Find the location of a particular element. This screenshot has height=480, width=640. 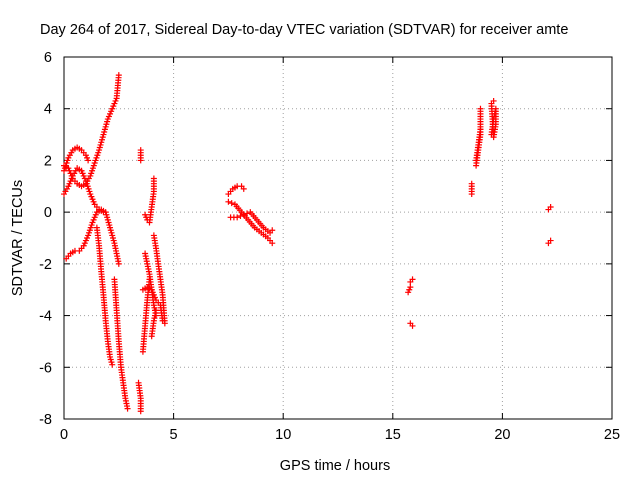

y-axis-label: SDTVAR / TECUs is located at coordinates (18, 238).